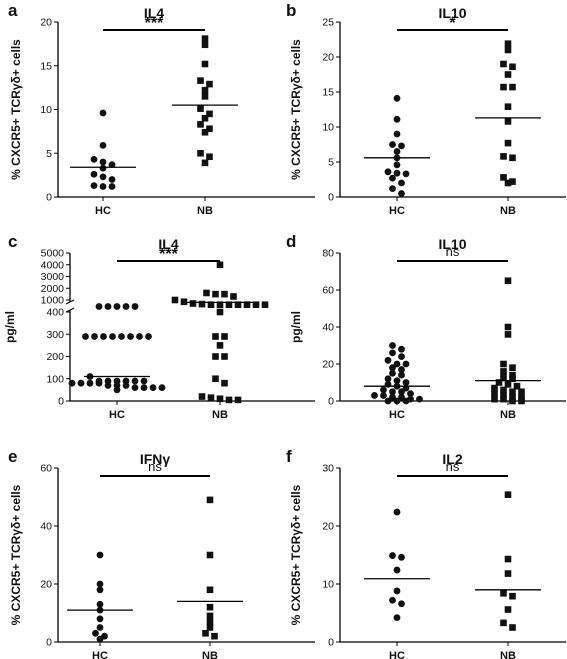 The height and width of the screenshot is (659, 567). What do you see at coordinates (452, 459) in the screenshot?
I see `panel-title: IL2` at bounding box center [452, 459].